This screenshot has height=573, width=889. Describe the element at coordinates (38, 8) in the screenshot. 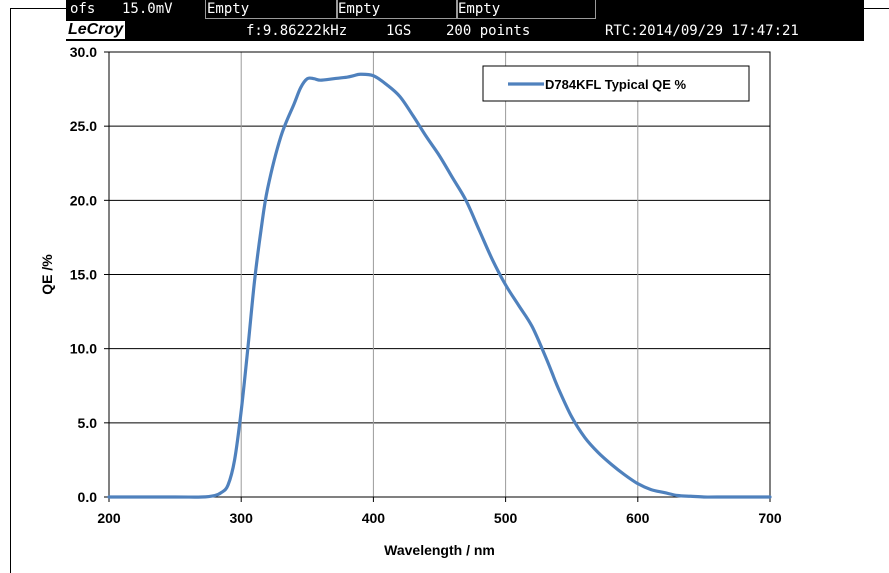

I see `frame-top-line` at that location.